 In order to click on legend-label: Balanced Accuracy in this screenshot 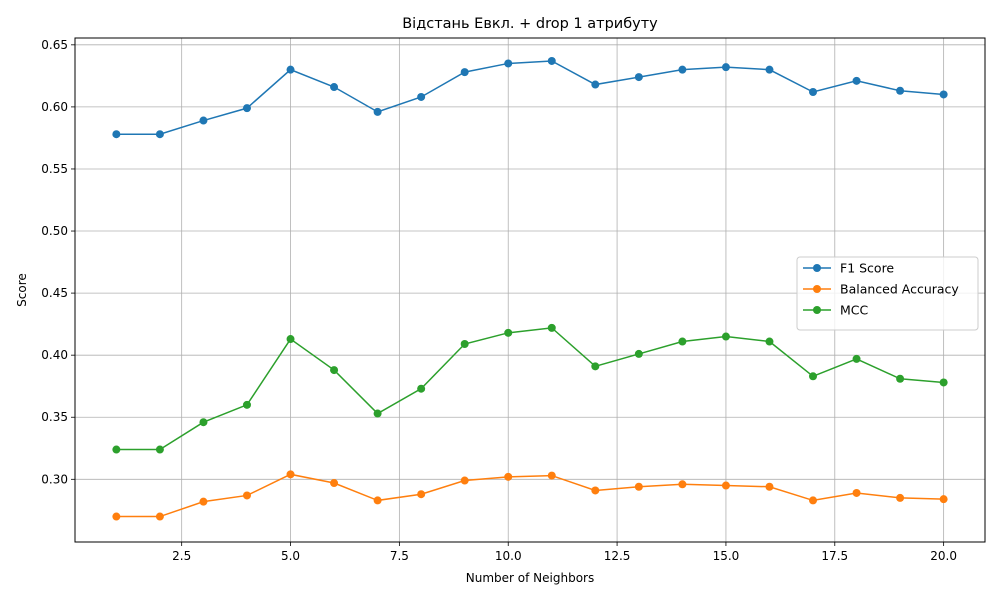, I will do `click(899, 289)`.